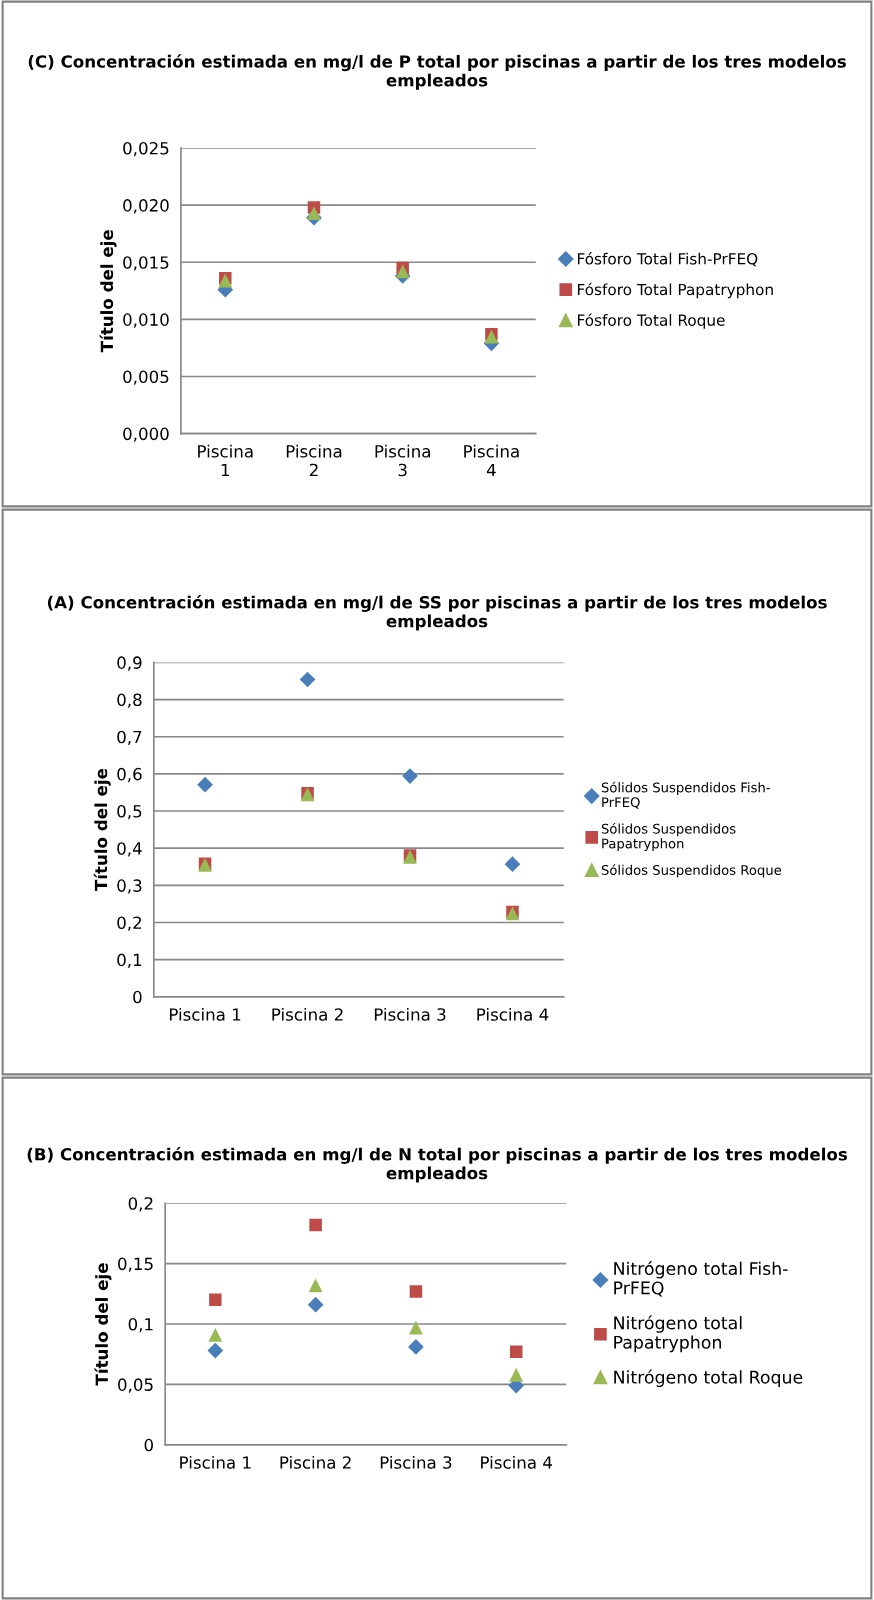  I want to click on y-tick-label: 0,010, so click(146, 320).